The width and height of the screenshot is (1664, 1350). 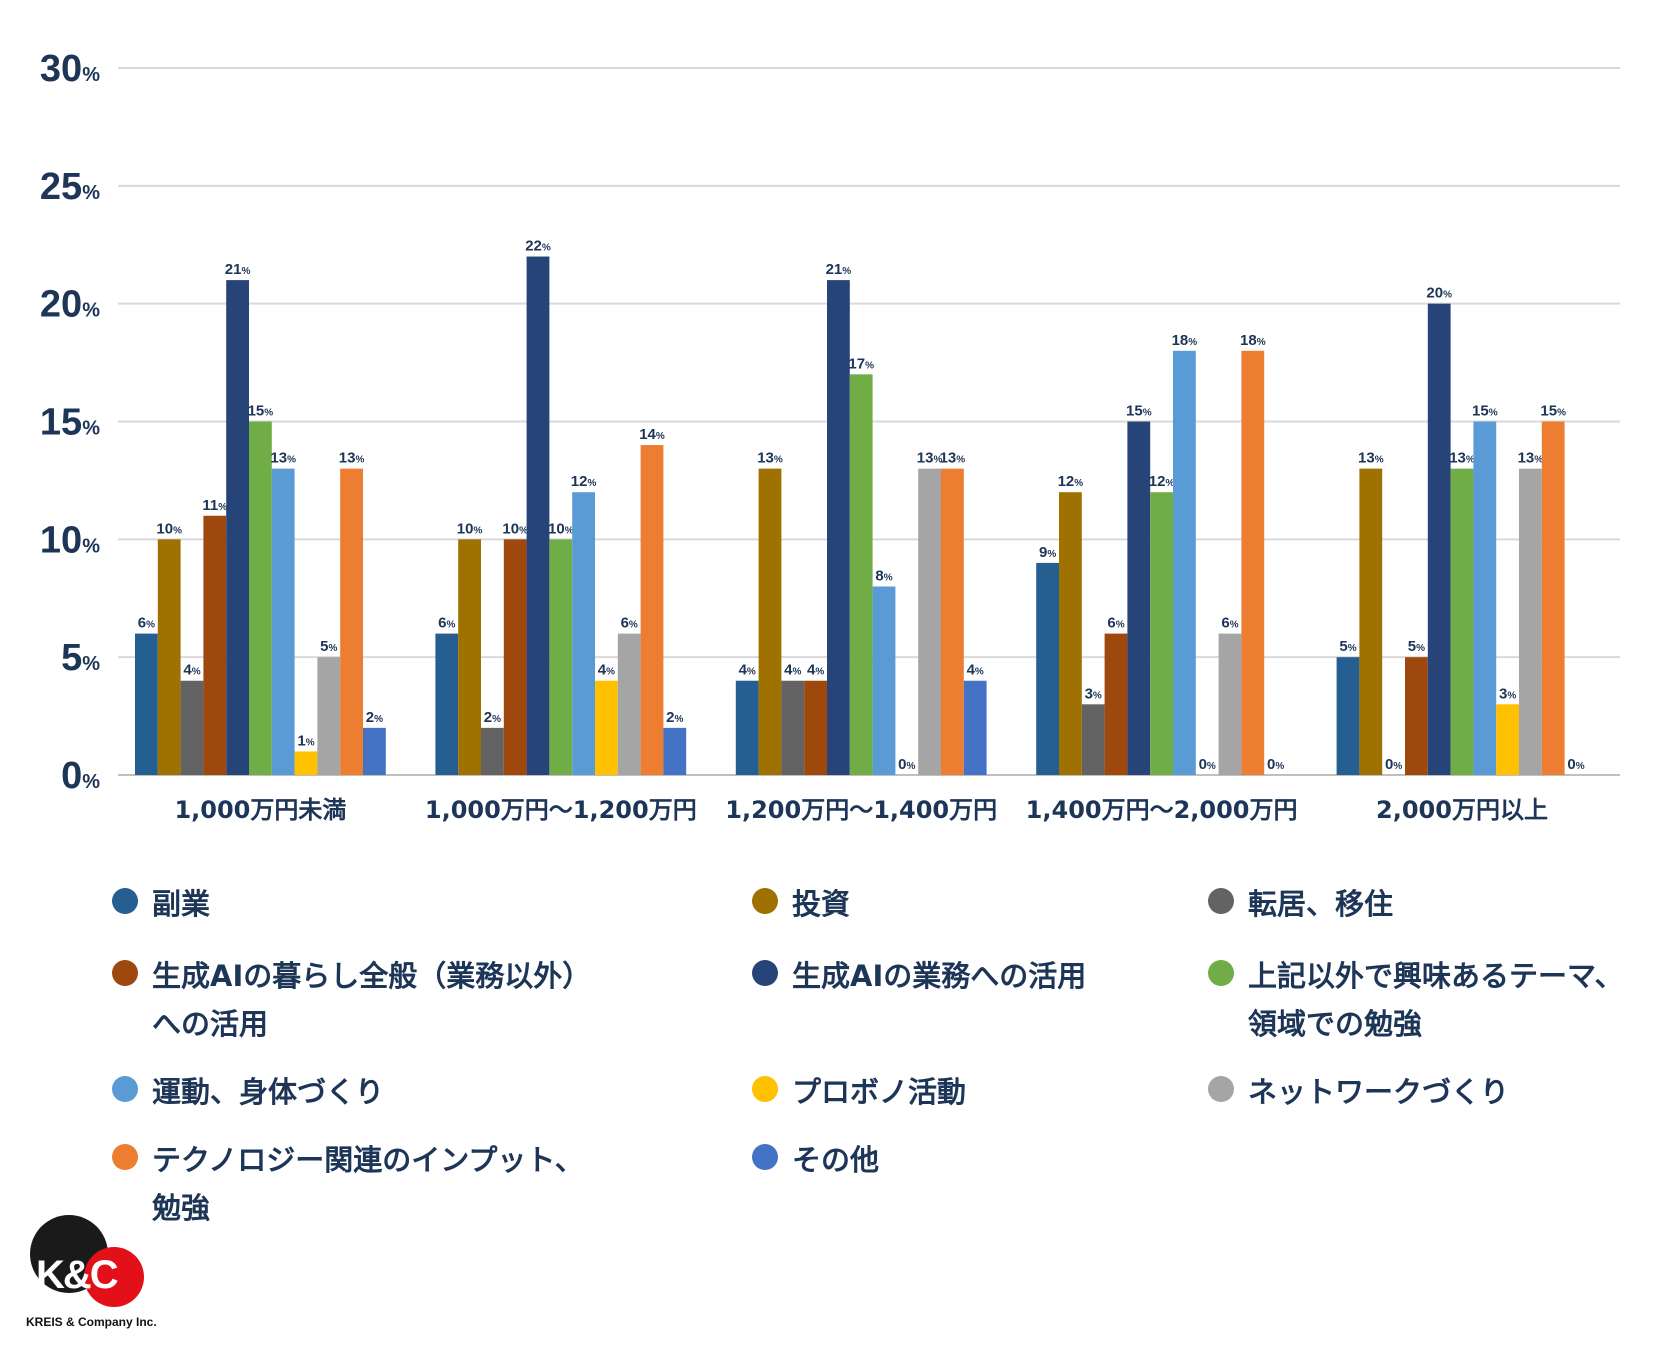 I want to click on legend-label: 上記以外で興味あるテーマ、領域での勉強, so click(x=1436, y=1000).